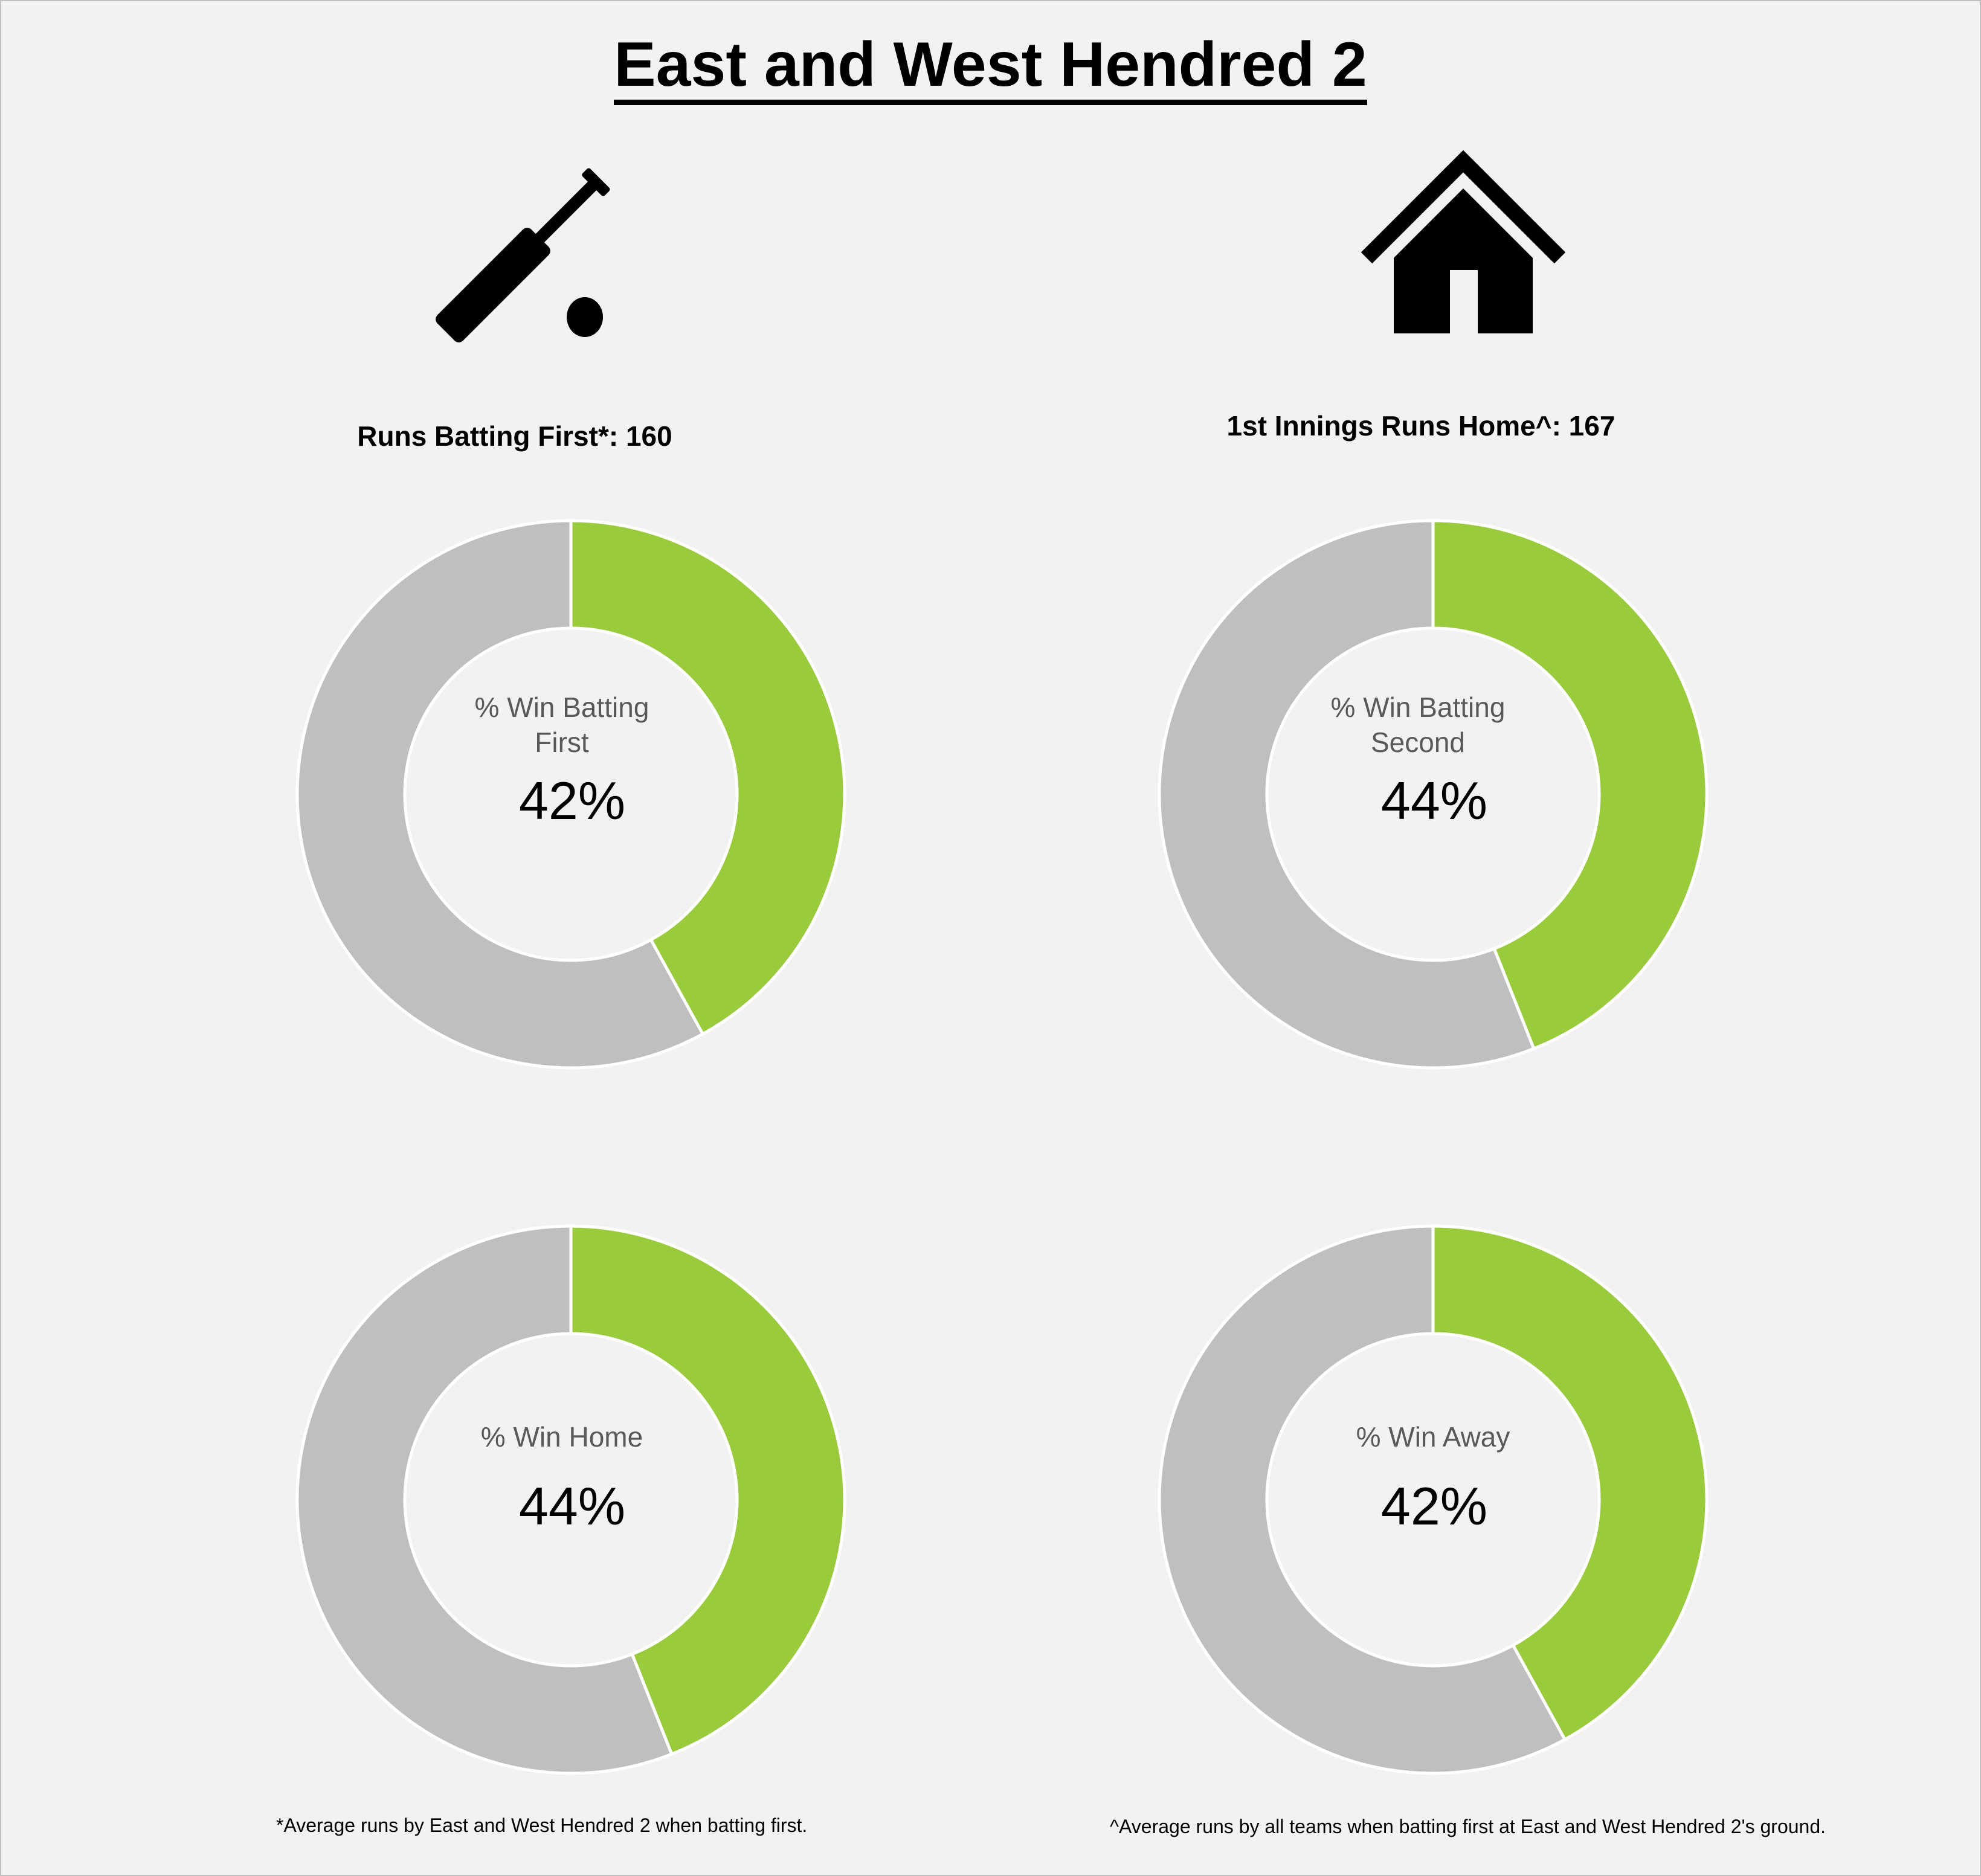 The height and width of the screenshot is (1876, 1981). I want to click on donut-label: % Win Batting Second, so click(1418, 725).